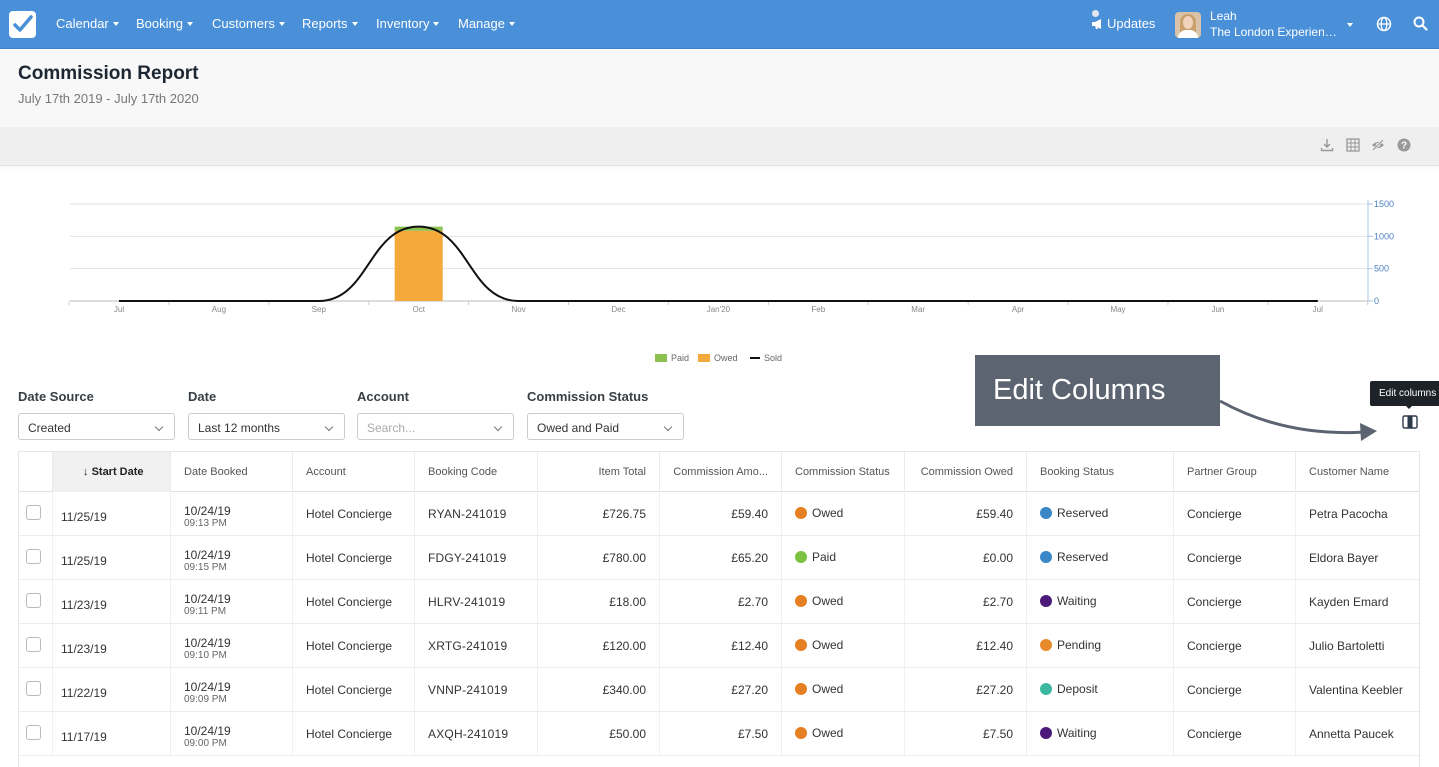 Image resolution: width=1439 pixels, height=767 pixels. What do you see at coordinates (1188, 25) in the screenshot?
I see `avatar` at bounding box center [1188, 25].